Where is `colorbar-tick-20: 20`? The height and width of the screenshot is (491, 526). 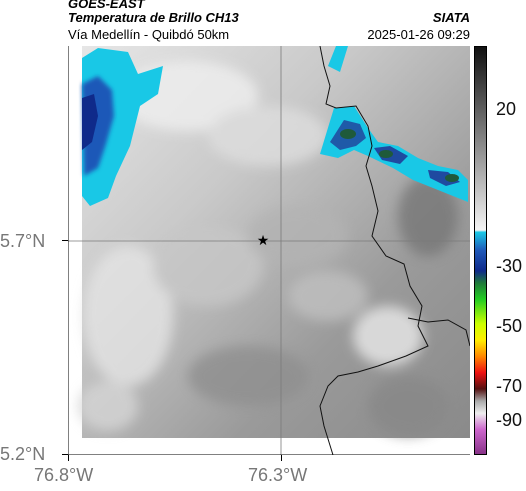 colorbar-tick-20: 20 is located at coordinates (506, 109).